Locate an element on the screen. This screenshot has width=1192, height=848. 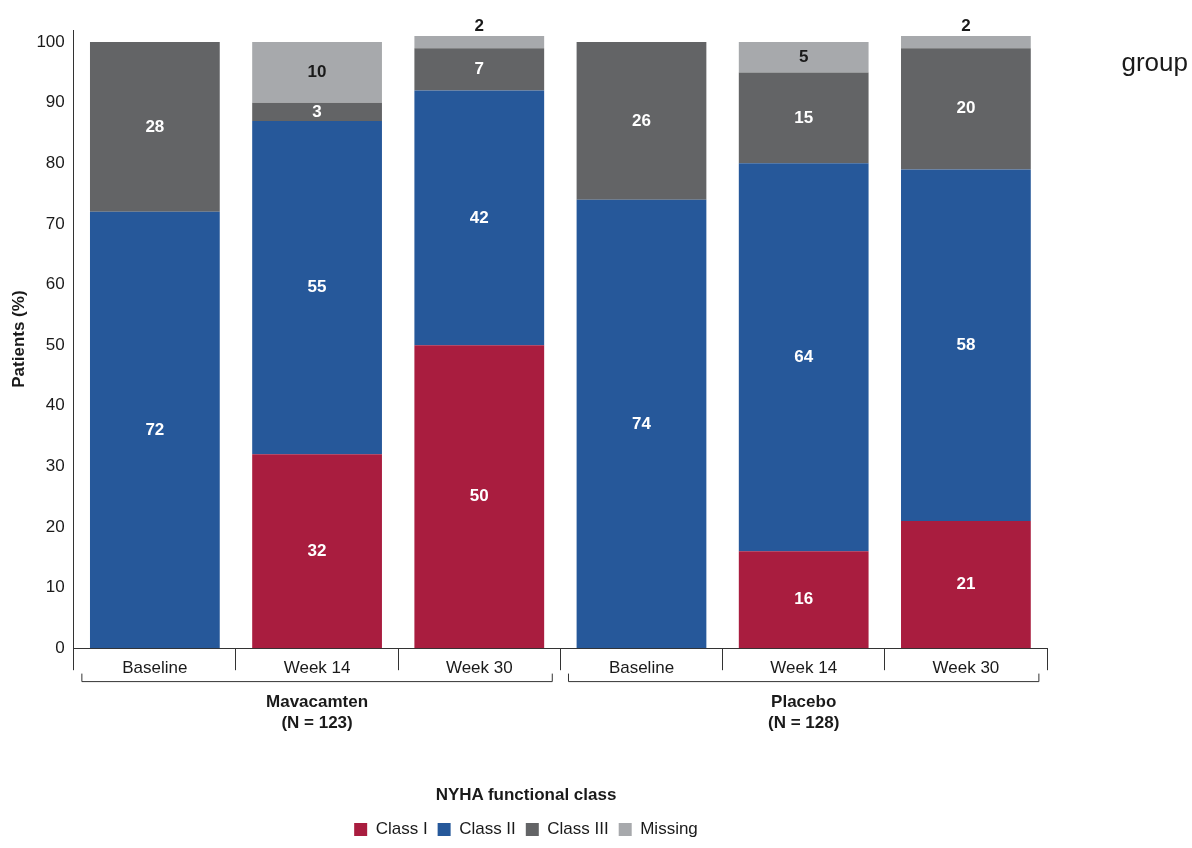
legend-title: NYHA functional class is located at coordinates (526, 794).